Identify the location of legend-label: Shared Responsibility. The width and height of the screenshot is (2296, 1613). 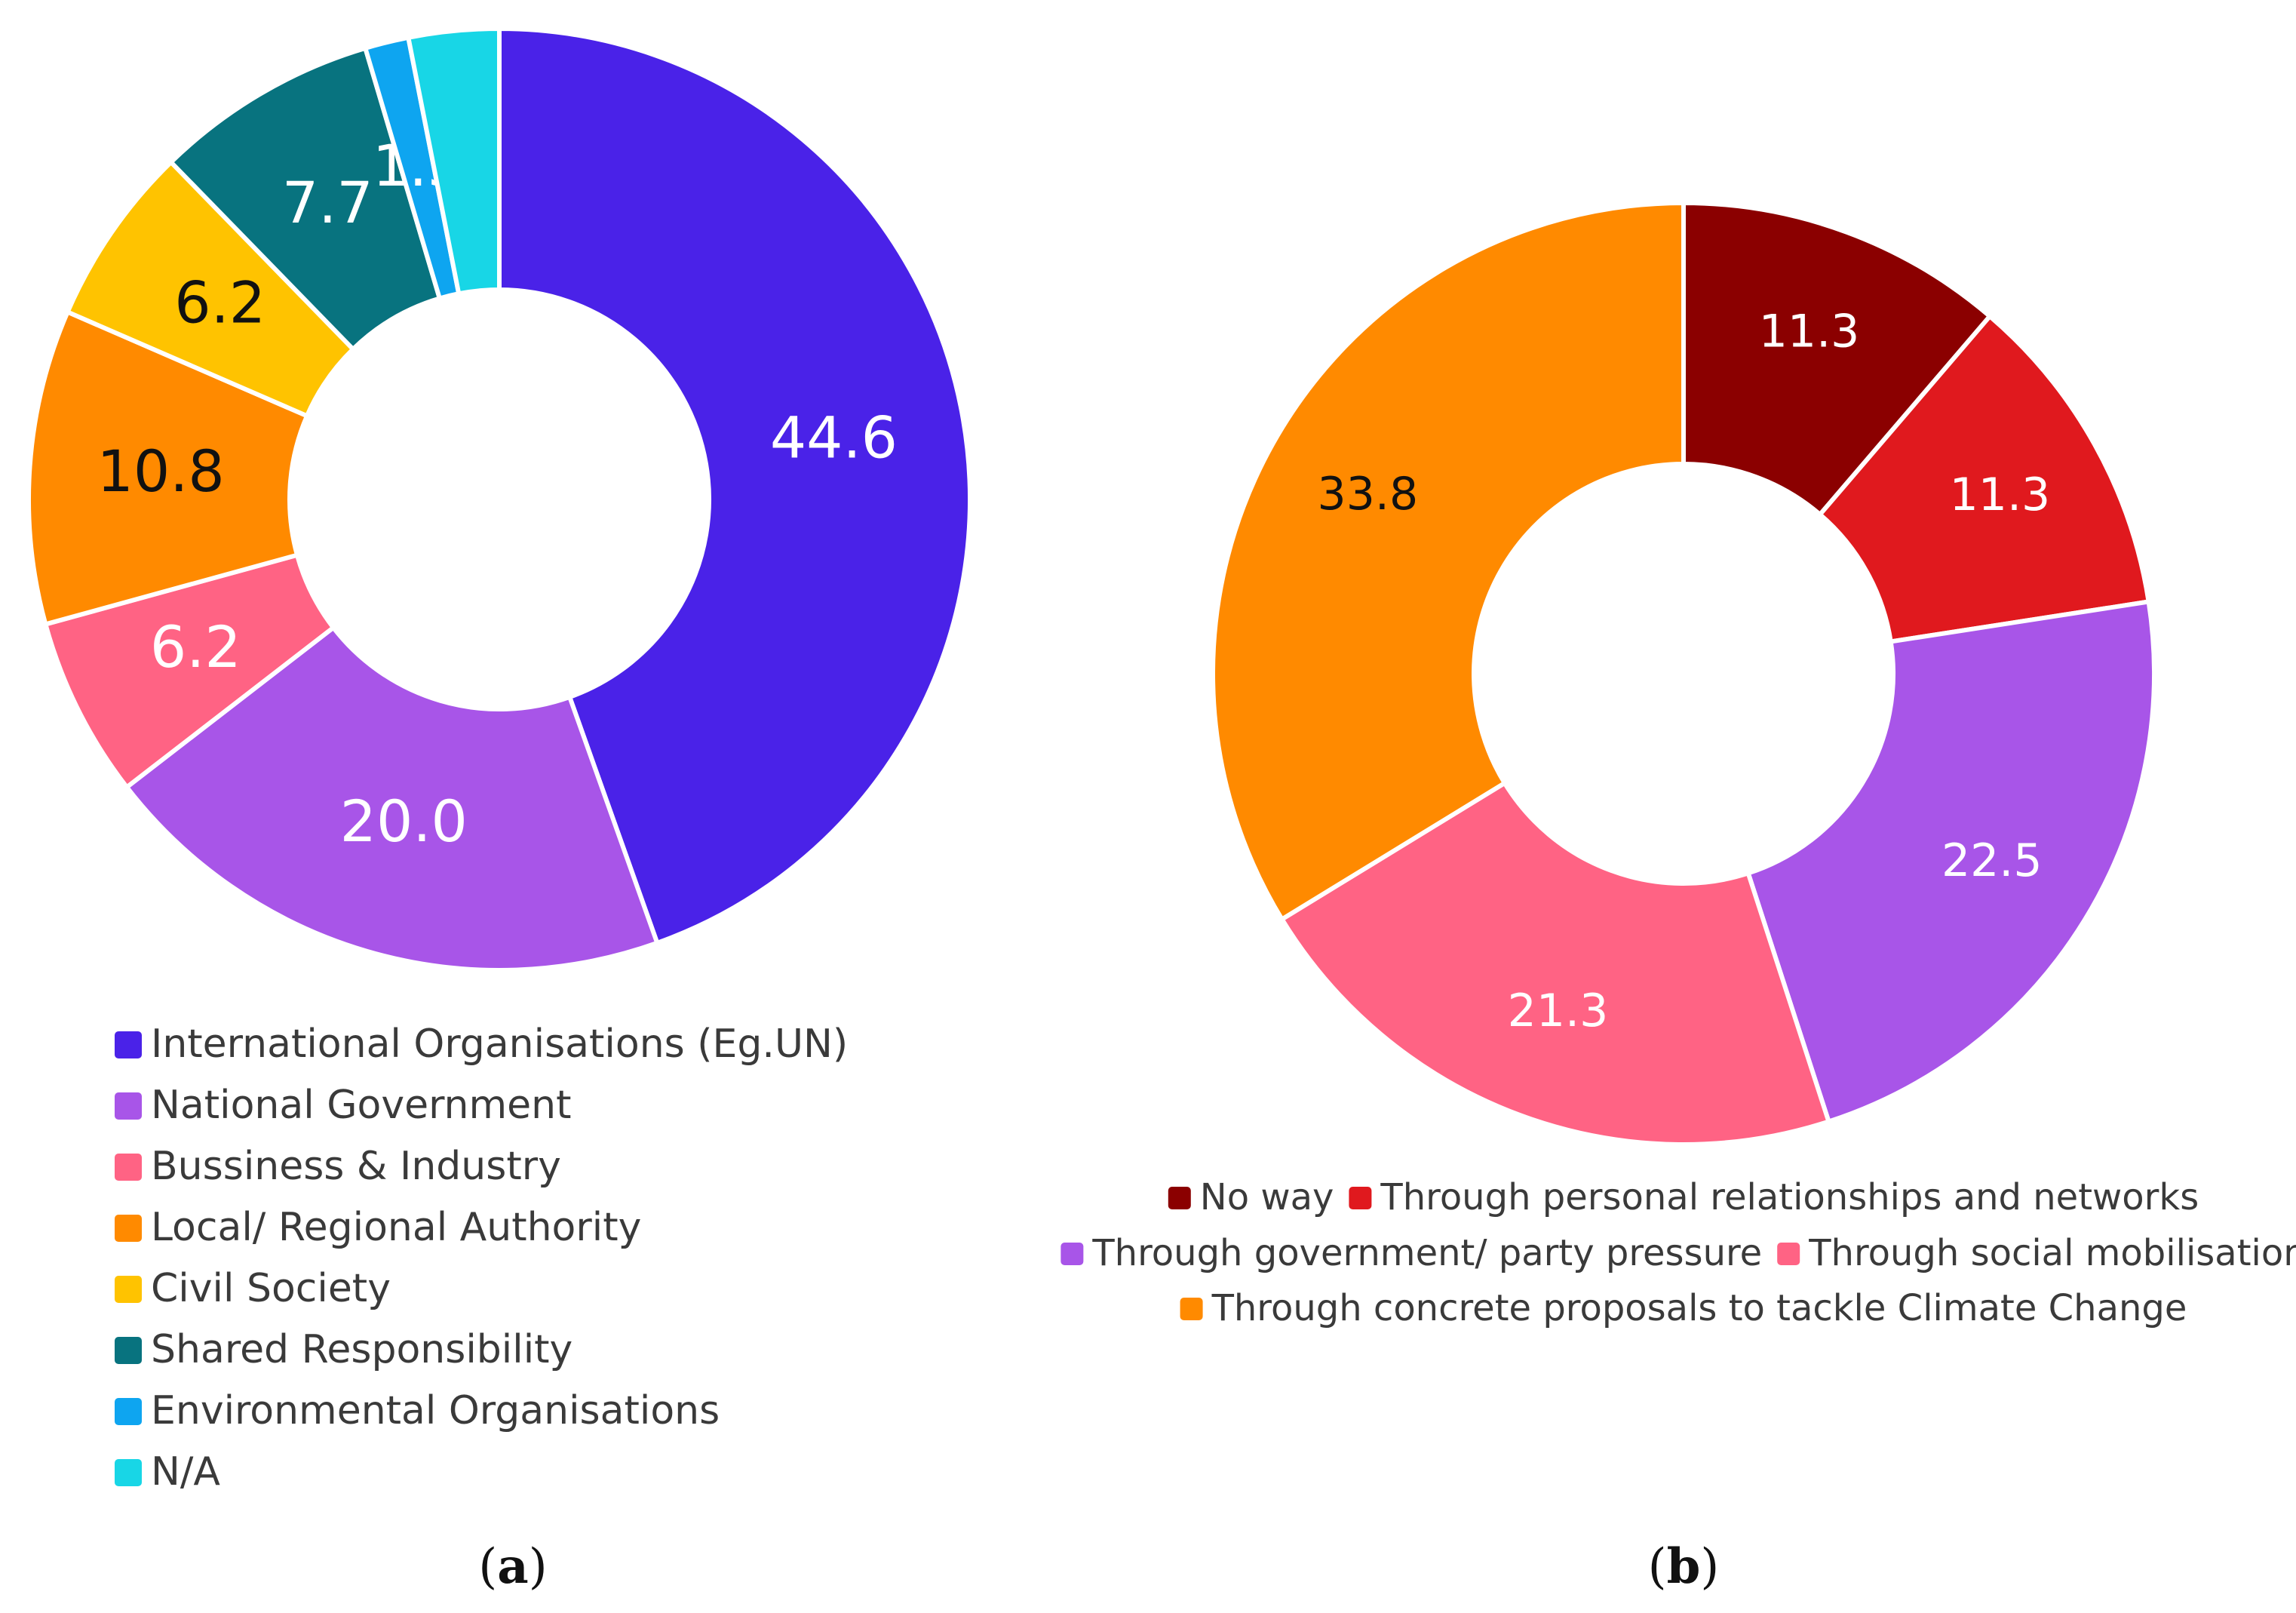
(361, 1349).